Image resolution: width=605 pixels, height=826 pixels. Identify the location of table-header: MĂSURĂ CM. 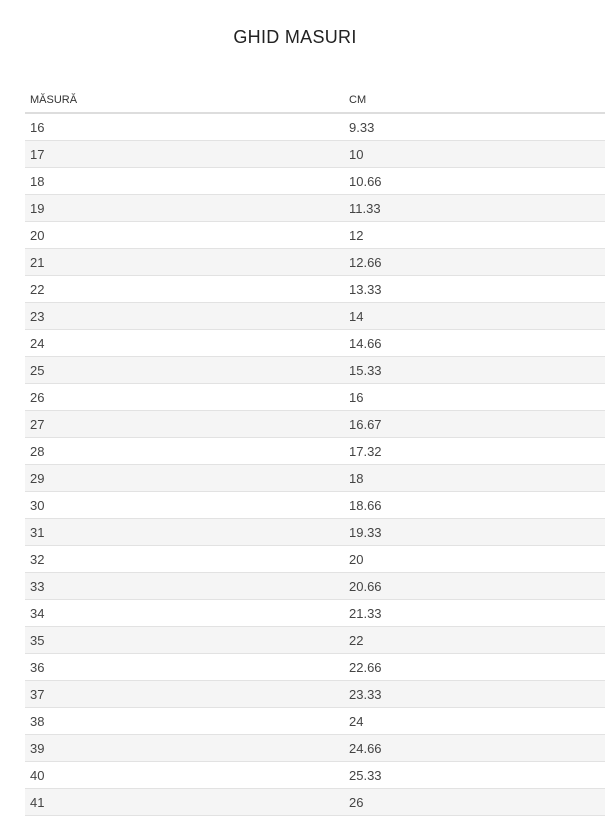
(315, 101).